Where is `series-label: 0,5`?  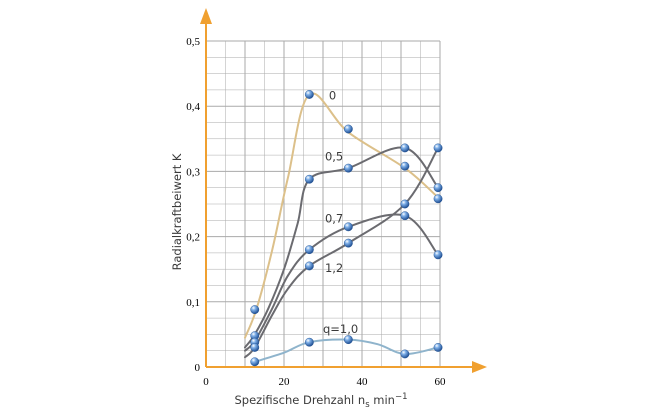
series-label: 0,5 is located at coordinates (334, 156).